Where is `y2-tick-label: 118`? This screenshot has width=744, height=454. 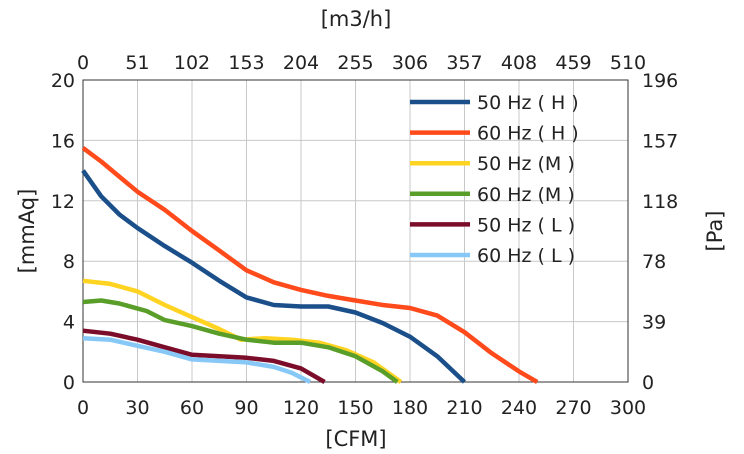 y2-tick-label: 118 is located at coordinates (660, 202).